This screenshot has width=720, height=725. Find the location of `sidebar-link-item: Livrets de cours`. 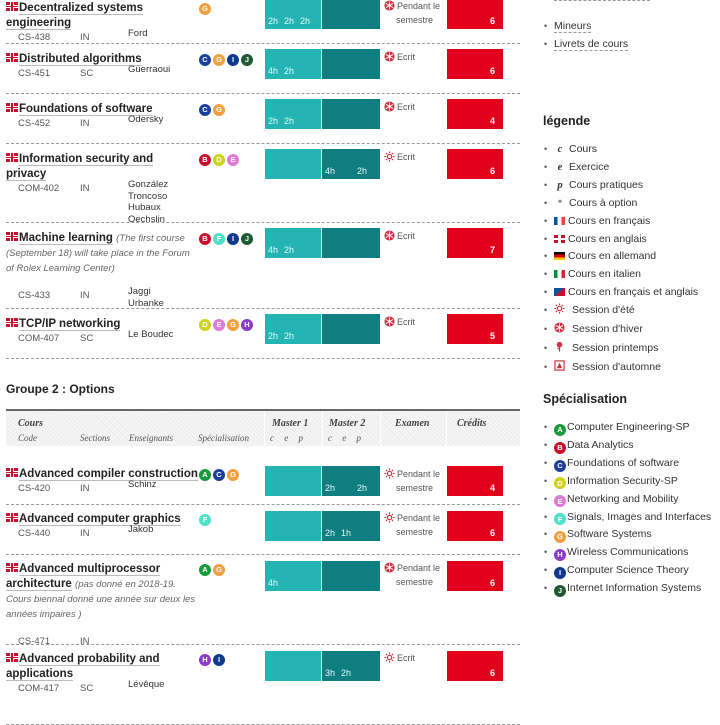

sidebar-link-item: Livrets de cours is located at coordinates (584, 45).